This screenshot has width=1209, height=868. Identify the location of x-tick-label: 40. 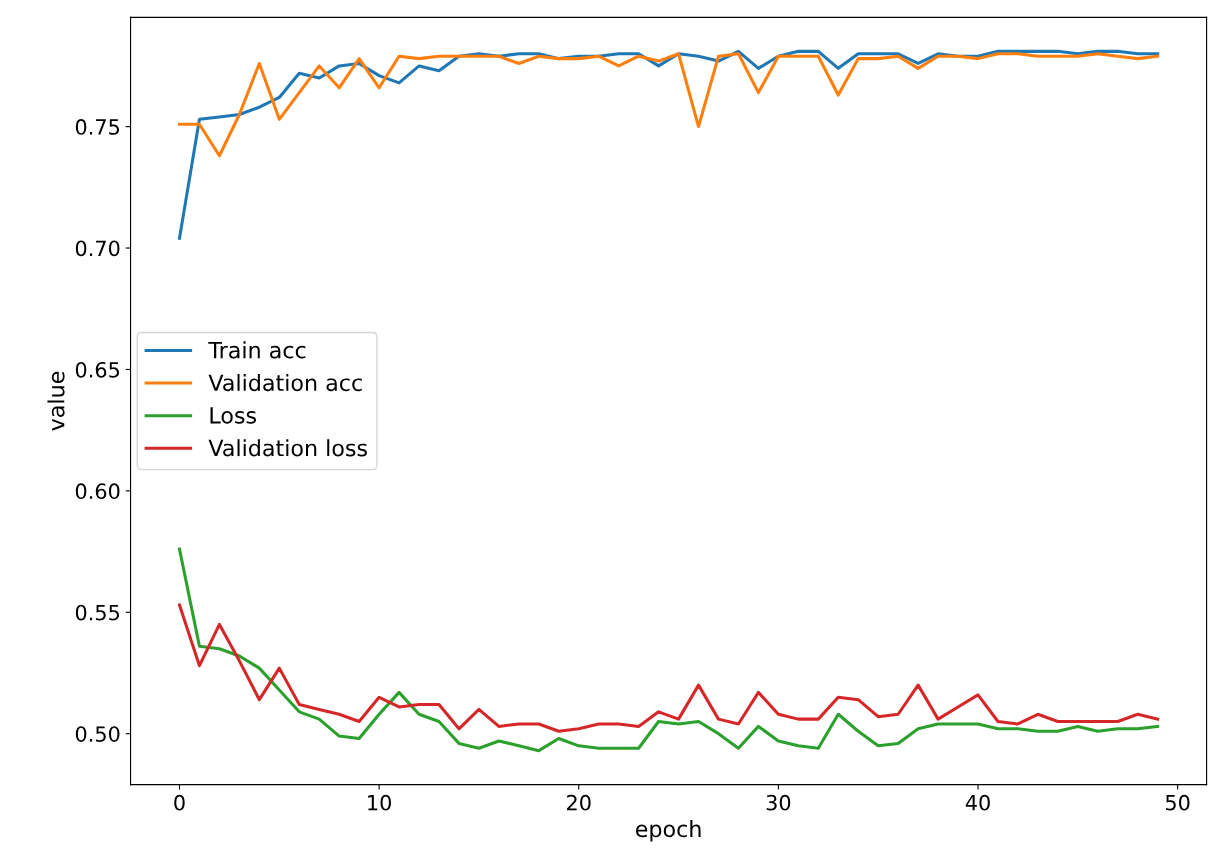
(977, 802).